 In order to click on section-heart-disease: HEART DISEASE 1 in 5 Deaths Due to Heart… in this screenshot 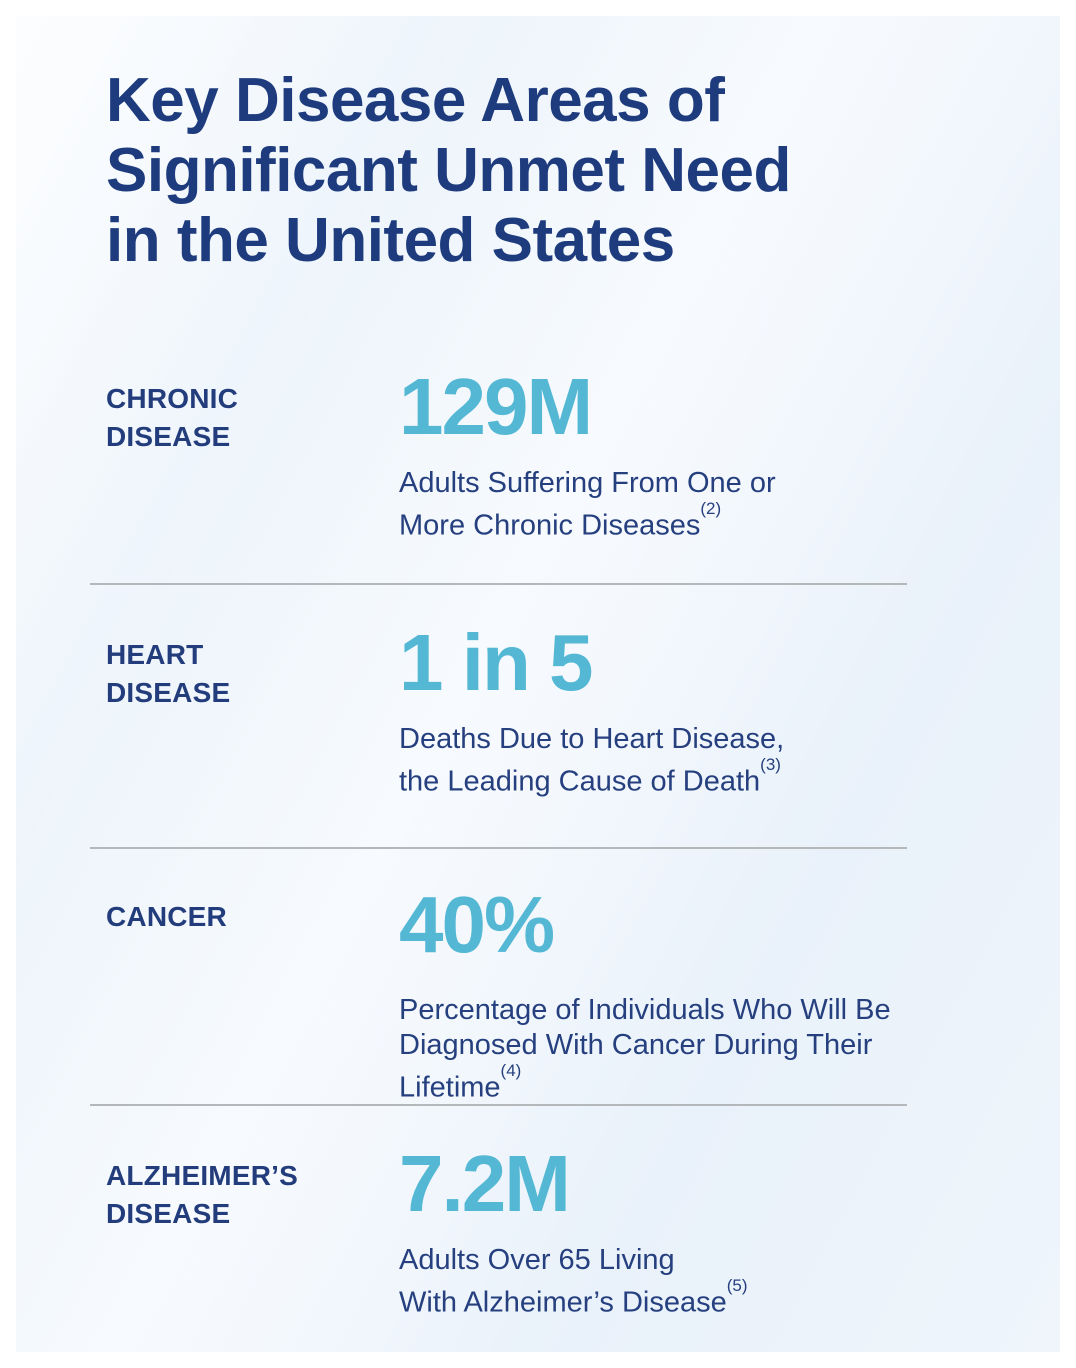, I will do `click(546, 709)`.